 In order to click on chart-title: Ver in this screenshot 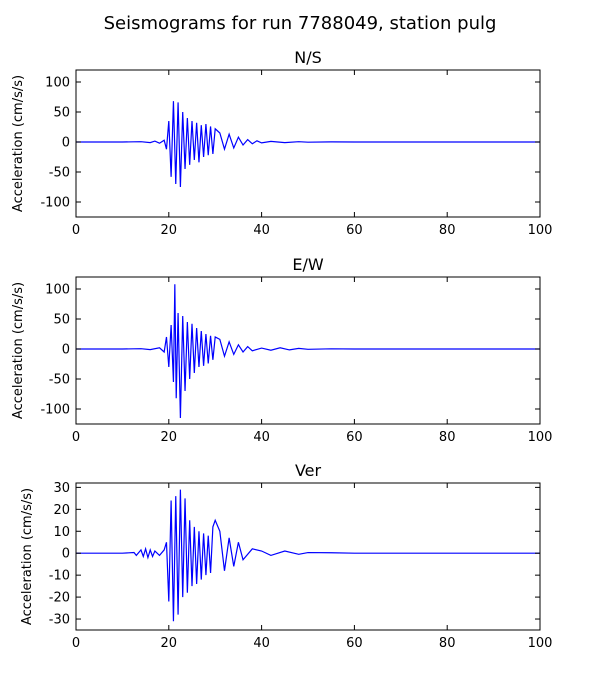, I will do `click(308, 470)`.